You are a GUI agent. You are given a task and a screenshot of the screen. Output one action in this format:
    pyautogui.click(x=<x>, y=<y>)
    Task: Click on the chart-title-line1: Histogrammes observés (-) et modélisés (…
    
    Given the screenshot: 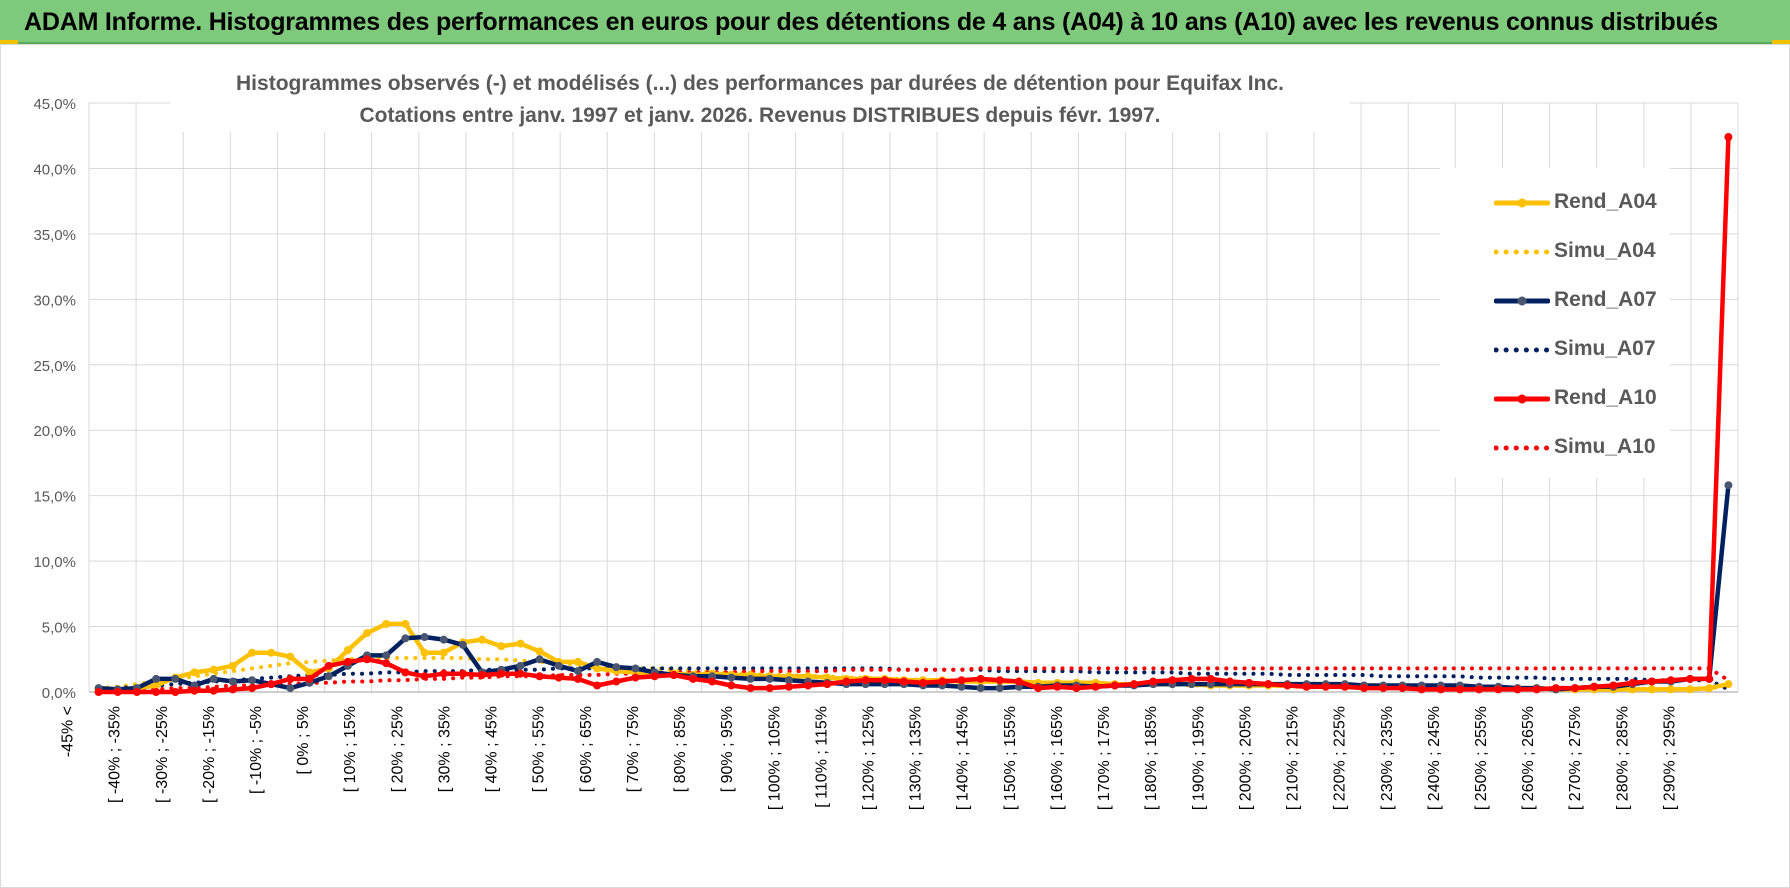 What is the action you would take?
    pyautogui.click(x=760, y=84)
    